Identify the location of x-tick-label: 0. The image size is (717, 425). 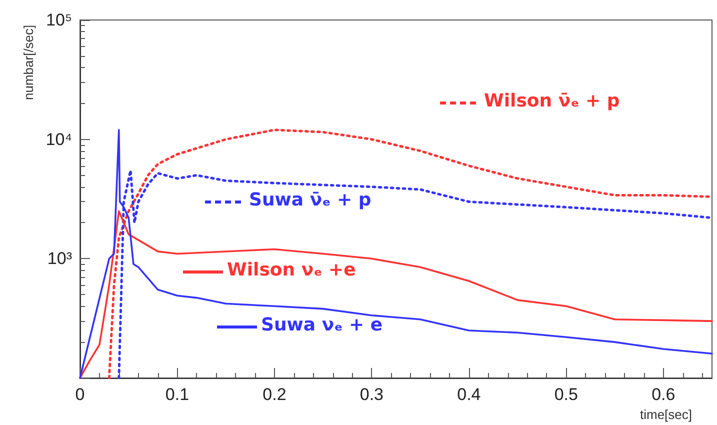
(80, 394).